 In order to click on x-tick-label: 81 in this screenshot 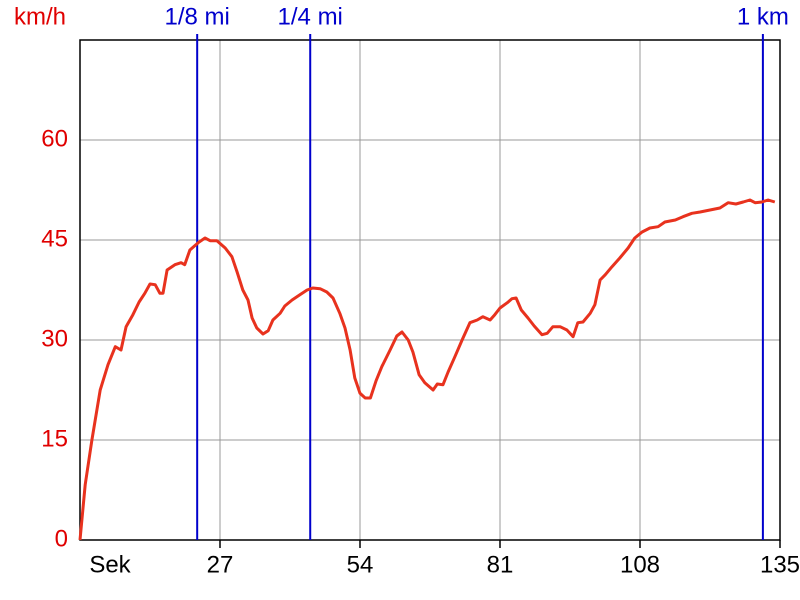, I will do `click(500, 564)`.